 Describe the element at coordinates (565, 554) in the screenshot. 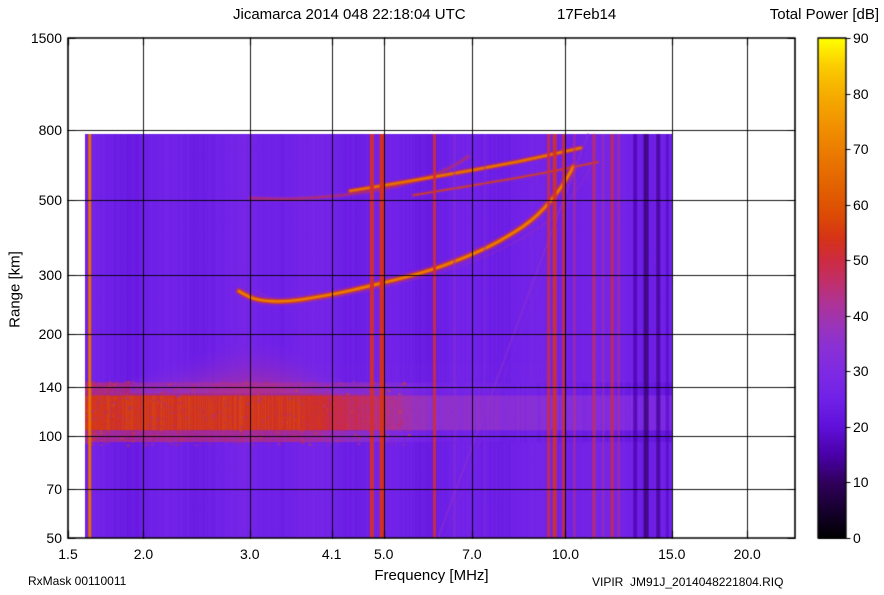

I see `x-tick-label: 10.0` at that location.